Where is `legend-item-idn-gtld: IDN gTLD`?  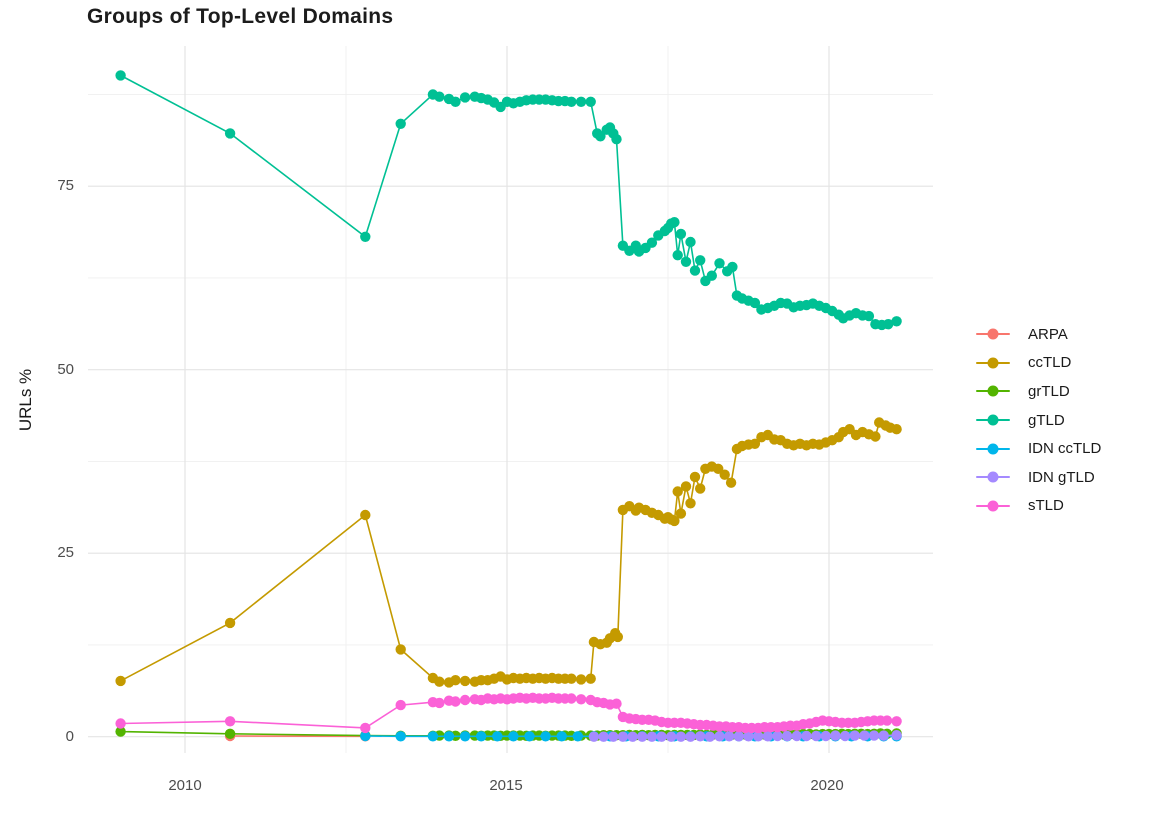 legend-item-idn-gtld: IDN gTLD is located at coordinates (1038, 477).